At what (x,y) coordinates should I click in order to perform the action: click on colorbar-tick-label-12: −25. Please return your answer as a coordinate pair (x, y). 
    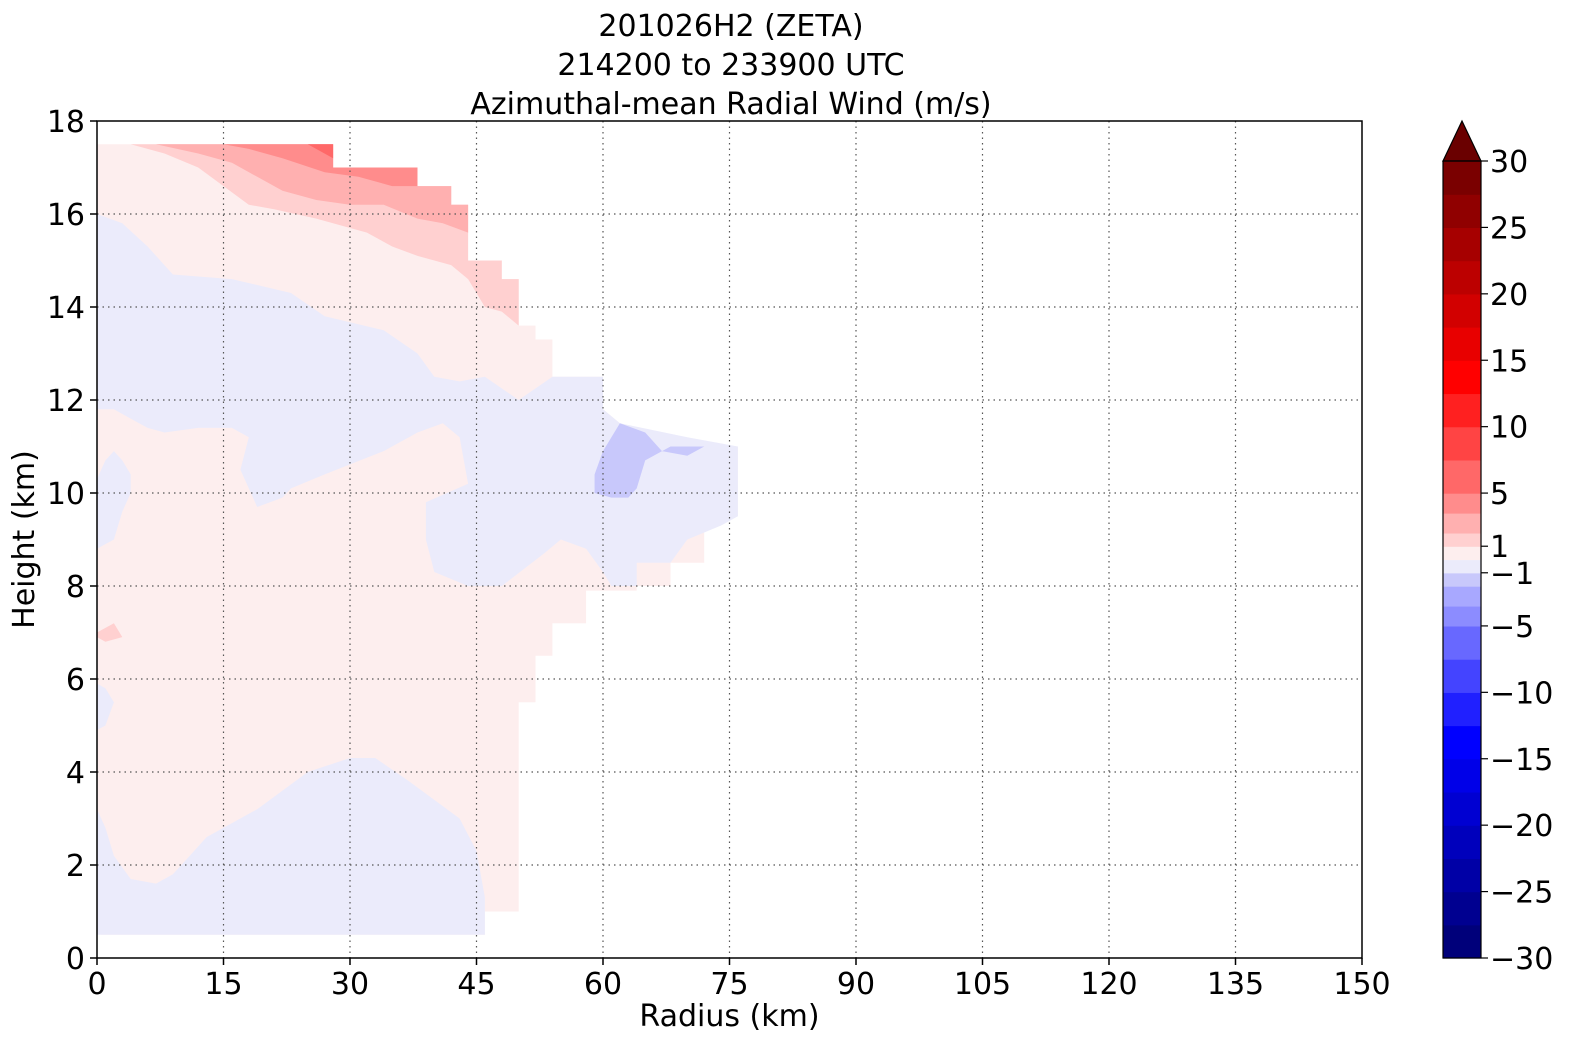
    Looking at the image, I should click on (1521, 893).